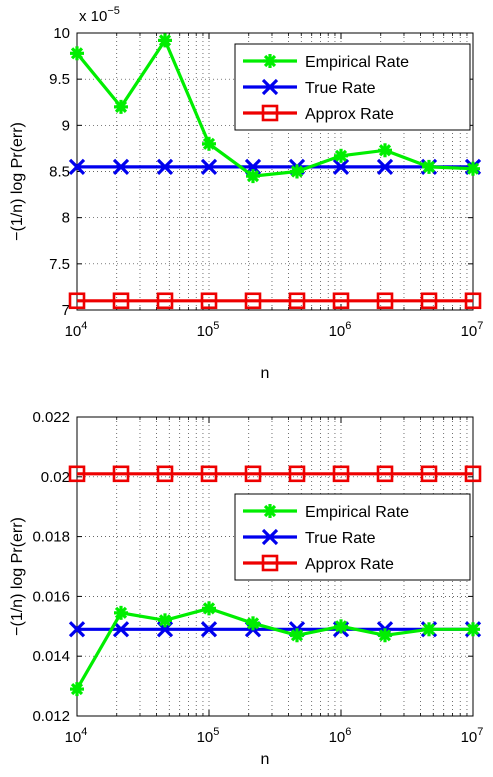 Image resolution: width=493 pixels, height=777 pixels. What do you see at coordinates (55, 477) in the screenshot?
I see `y-tick-label: 0.02` at bounding box center [55, 477].